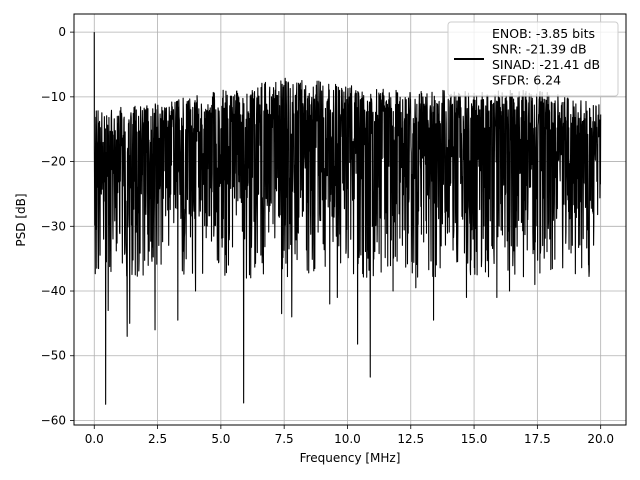 This screenshot has width=640, height=480. What do you see at coordinates (62, 32) in the screenshot?
I see `y-tick-label: 0` at bounding box center [62, 32].